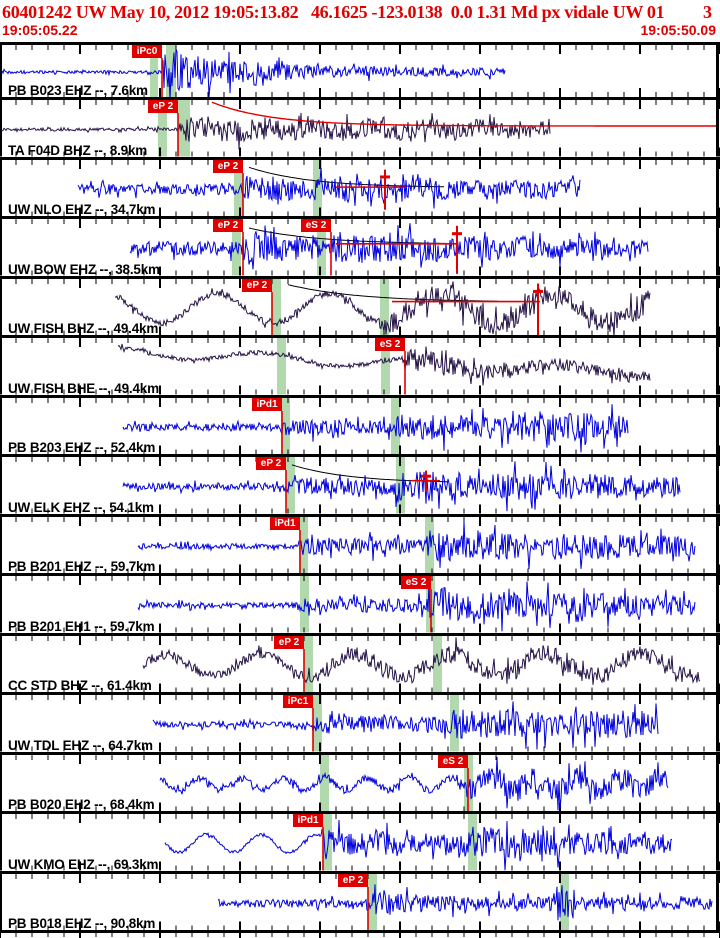 The image size is (720, 938). What do you see at coordinates (678, 30) in the screenshot?
I see `window-end-time: 19:05:50.09` at bounding box center [678, 30].